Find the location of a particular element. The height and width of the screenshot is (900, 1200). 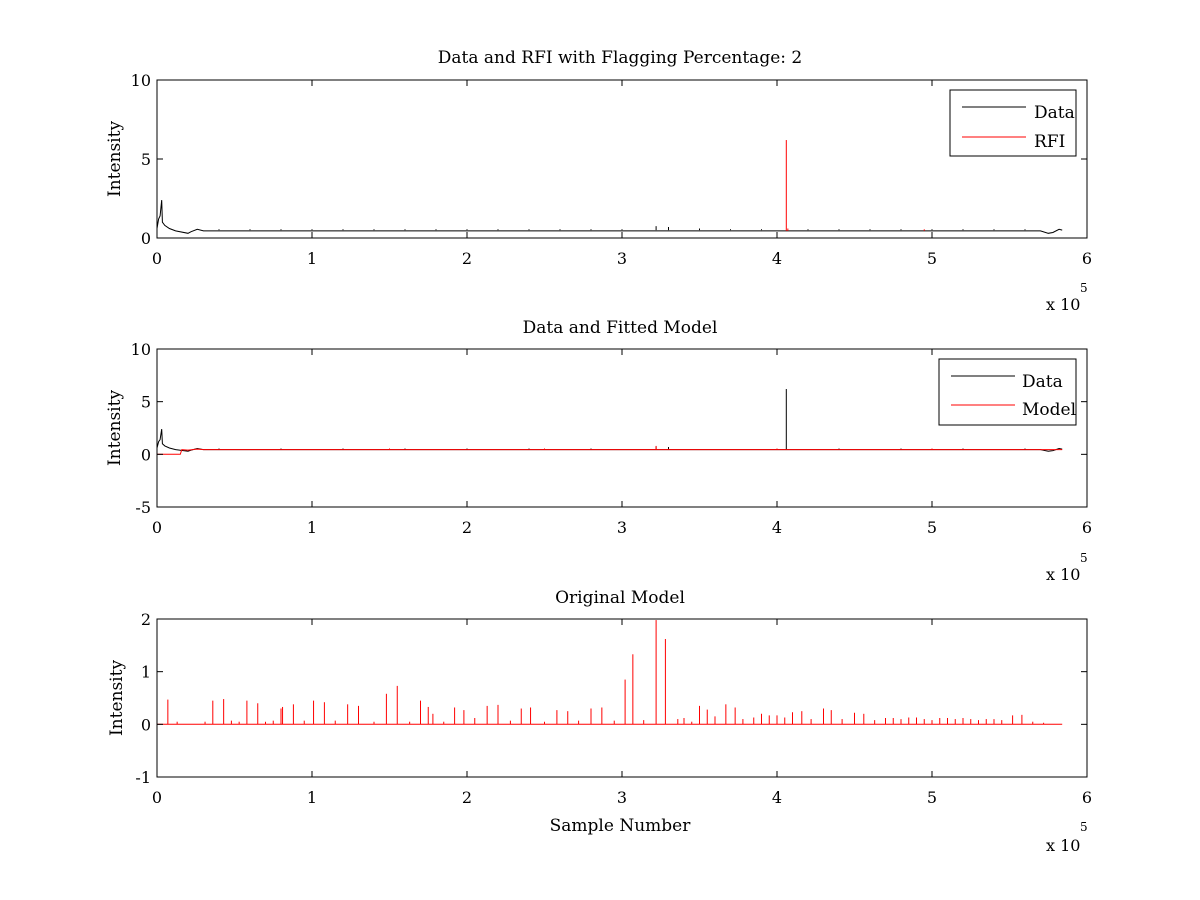

legend-label-model: Model is located at coordinates (1049, 410).